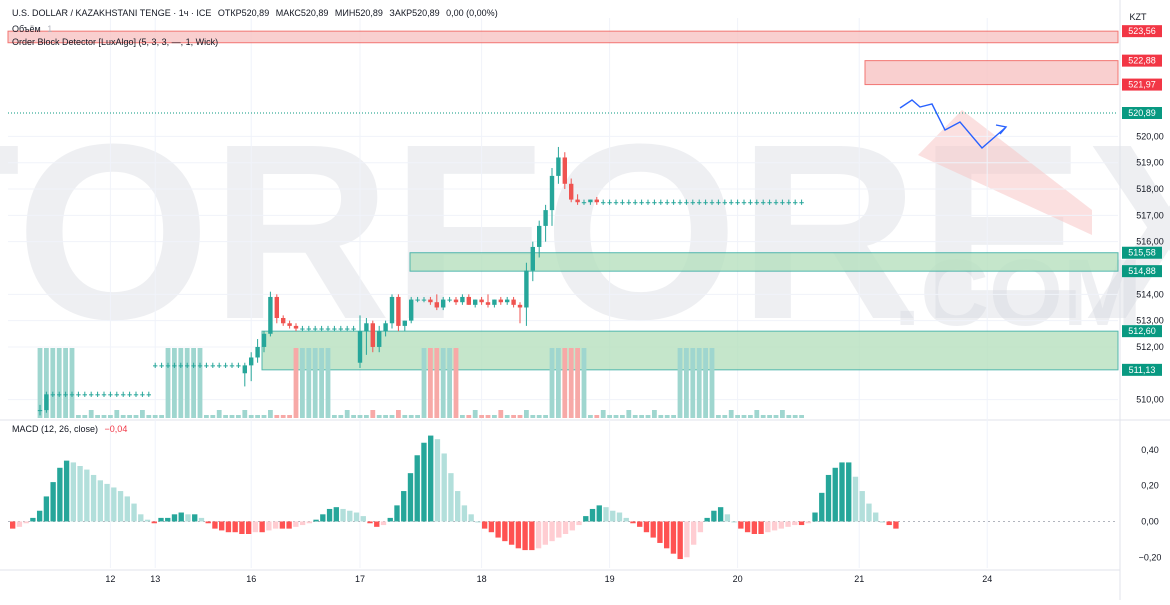 The width and height of the screenshot is (1170, 605). I want to click on volume-legend: Объём 1, so click(34, 29).